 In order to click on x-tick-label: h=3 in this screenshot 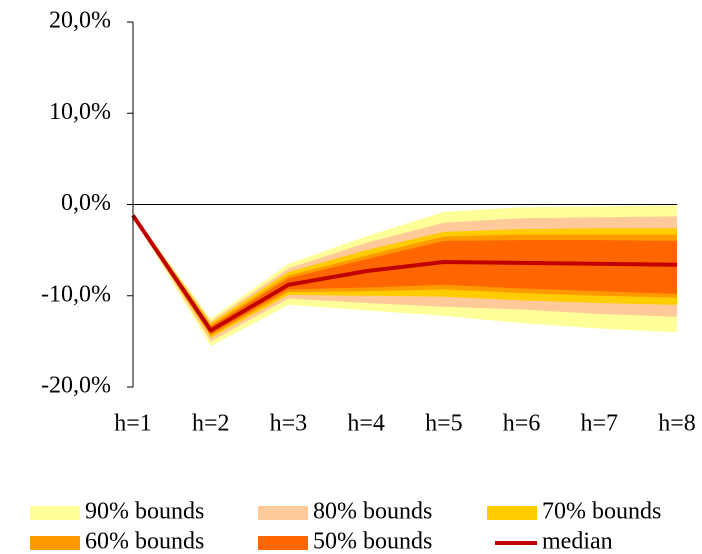, I will do `click(289, 424)`.